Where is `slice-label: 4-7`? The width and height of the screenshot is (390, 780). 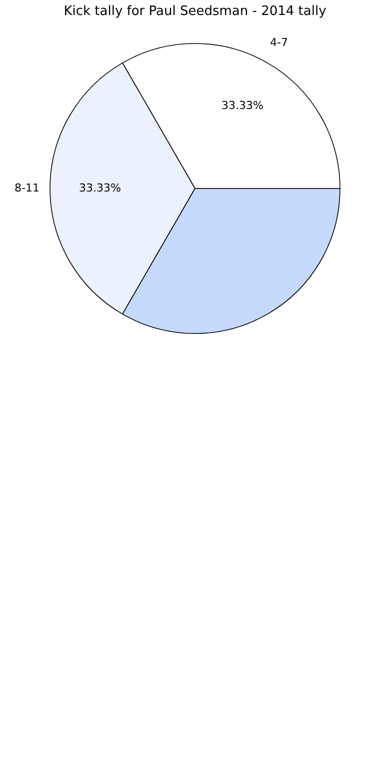
slice-label: 4-7 is located at coordinates (279, 43).